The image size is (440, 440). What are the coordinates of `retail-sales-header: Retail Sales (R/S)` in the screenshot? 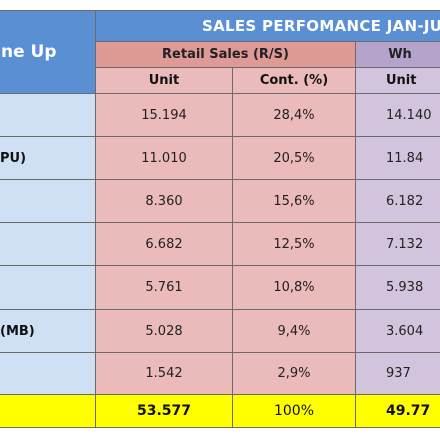 It's located at (225, 54).